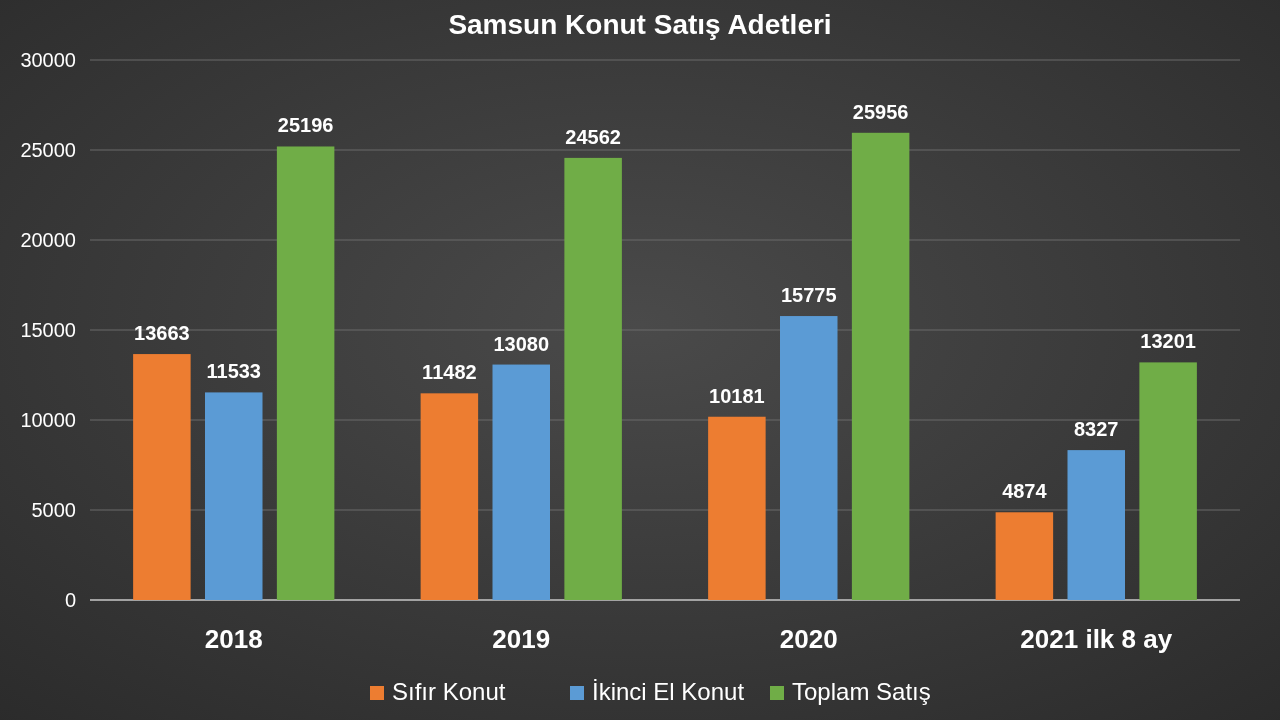 The width and height of the screenshot is (1280, 720). Describe the element at coordinates (1025, 491) in the screenshot. I see `data-label: 4874` at that location.